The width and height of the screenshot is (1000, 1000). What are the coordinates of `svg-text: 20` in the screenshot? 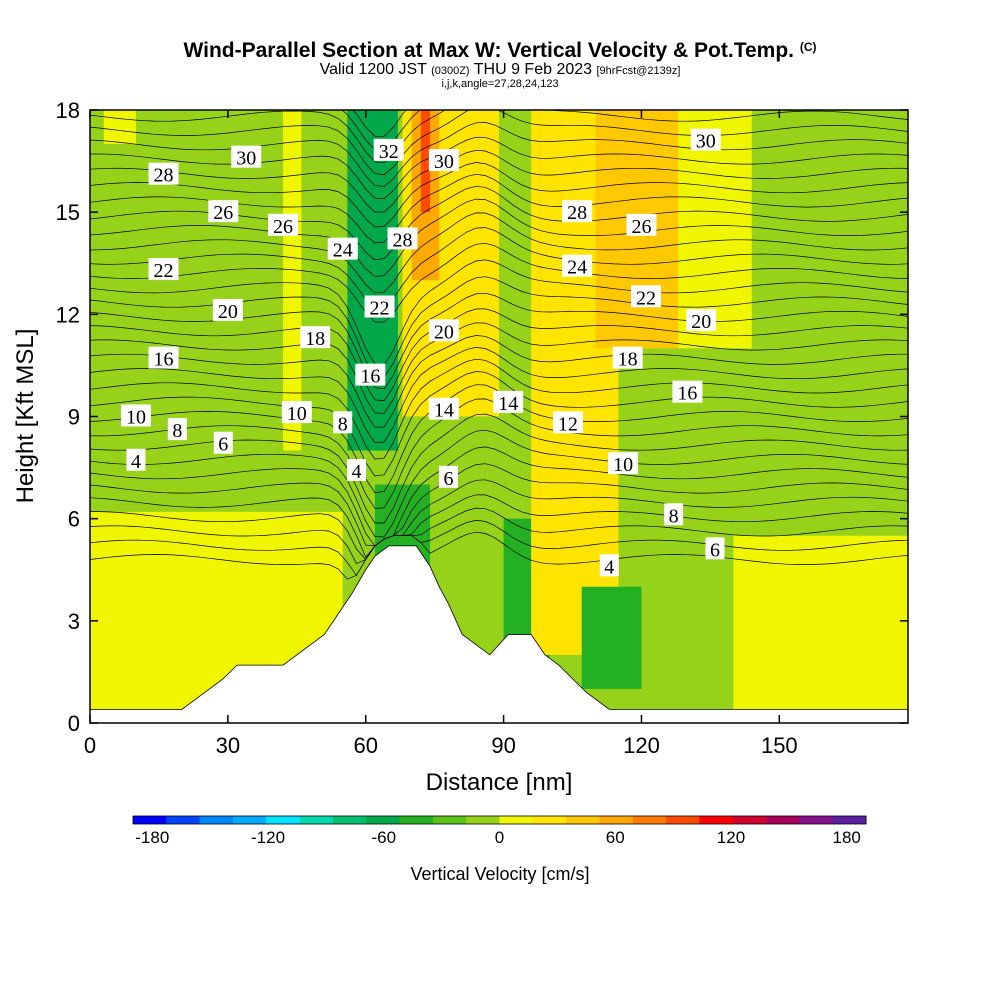 It's located at (701, 322).